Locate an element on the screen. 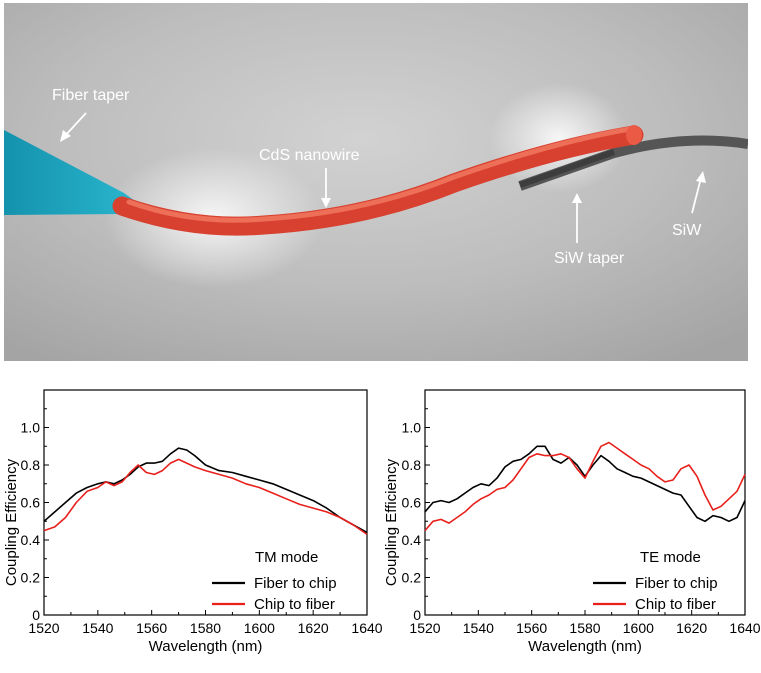 This screenshot has height=673, width=761. fiber-taper-label: Fiber taper is located at coordinates (91, 95).